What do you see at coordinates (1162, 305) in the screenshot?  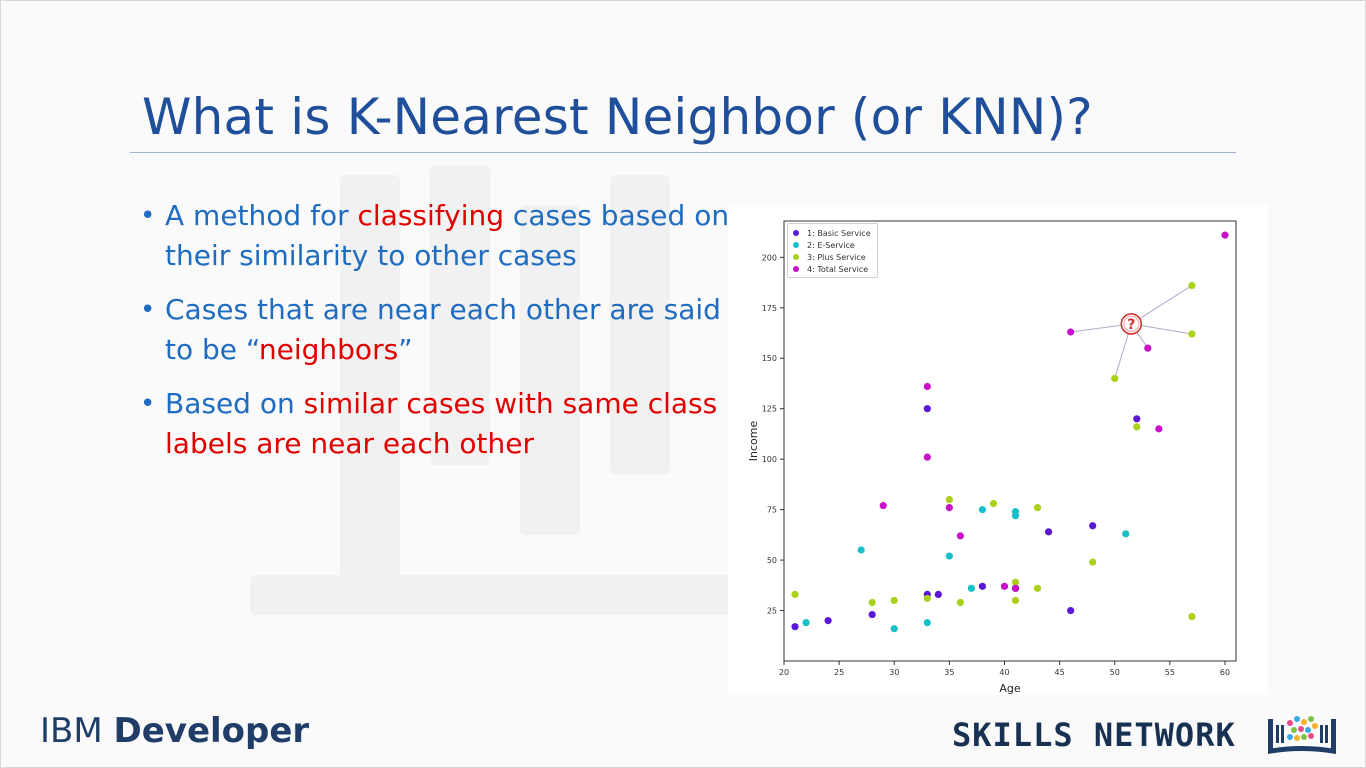 I see `neighbor-line` at bounding box center [1162, 305].